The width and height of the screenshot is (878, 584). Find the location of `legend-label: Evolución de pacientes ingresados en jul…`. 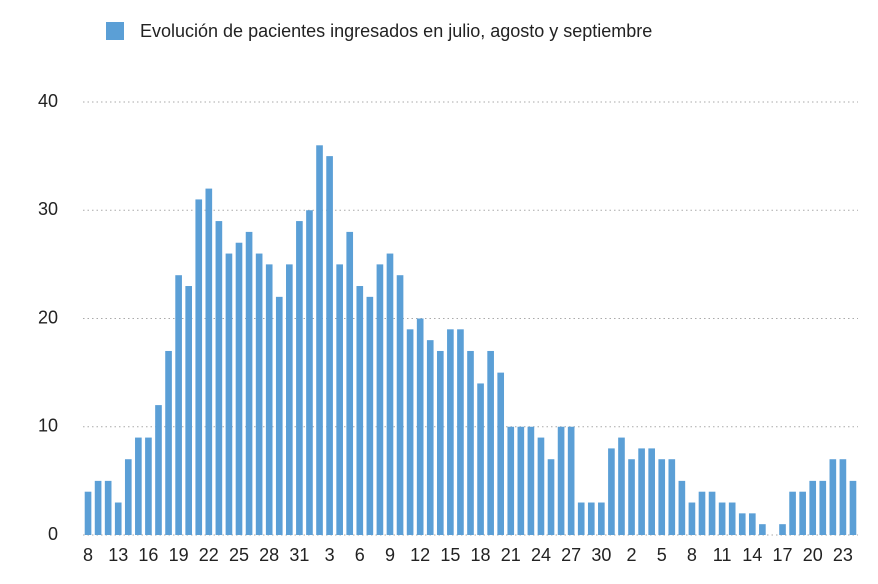

legend-label: Evolución de pacientes ingresados en jul… is located at coordinates (396, 31).